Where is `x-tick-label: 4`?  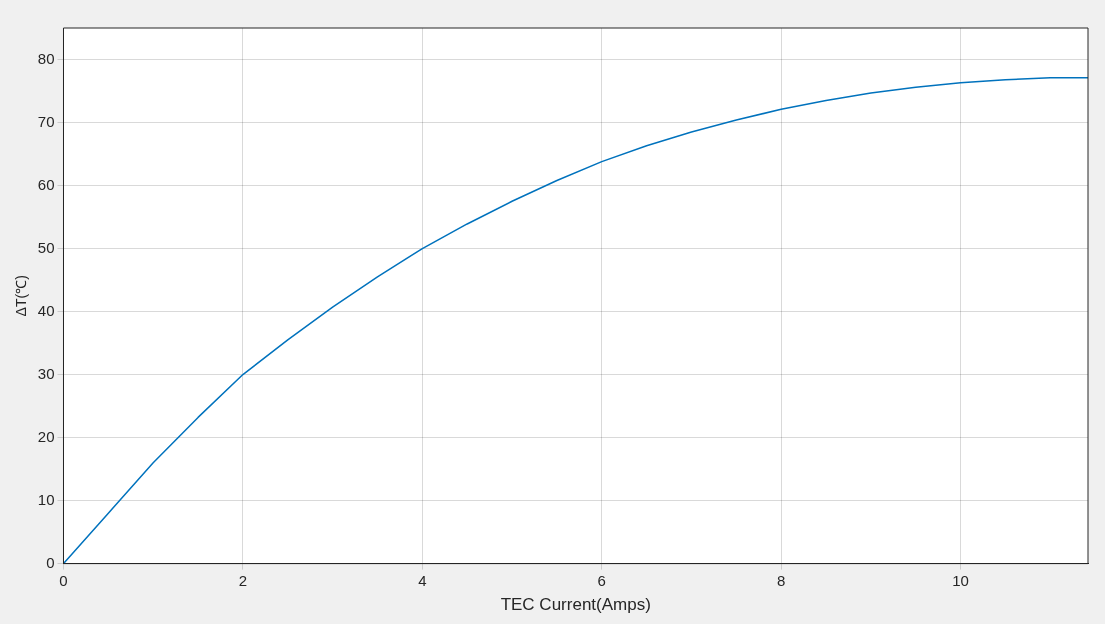
x-tick-label: 4 is located at coordinates (422, 580).